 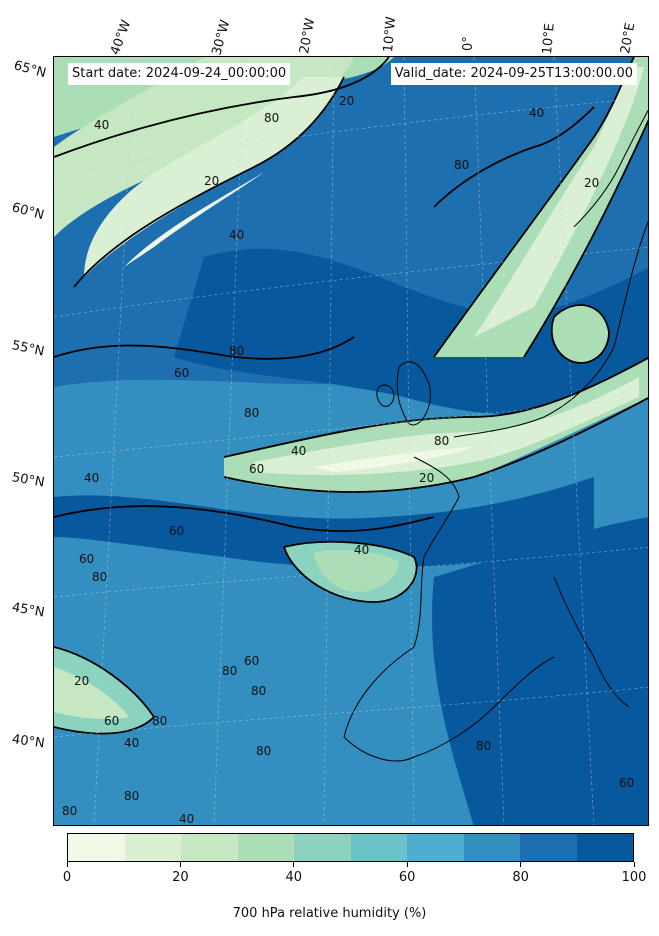 I want to click on latitude-label: 45°N, so click(x=28, y=610).